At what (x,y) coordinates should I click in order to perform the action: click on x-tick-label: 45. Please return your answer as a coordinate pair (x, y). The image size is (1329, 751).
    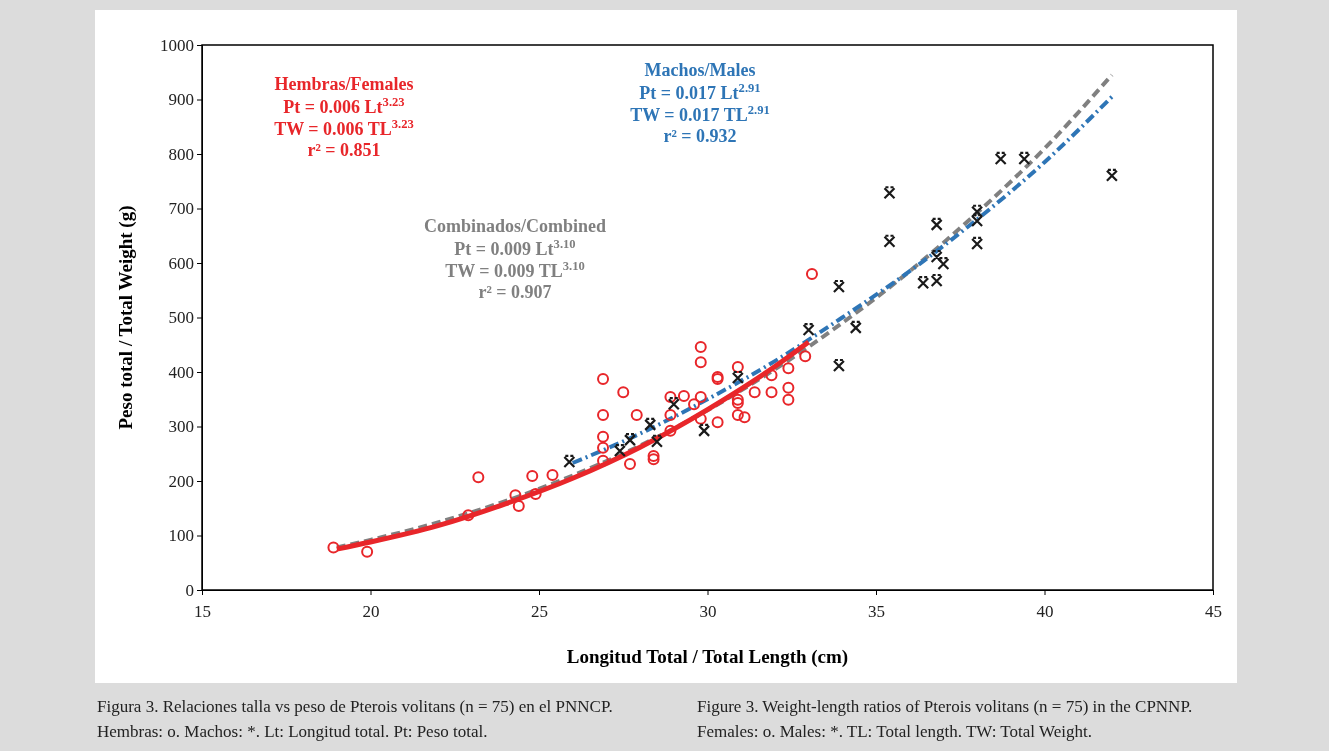
    Looking at the image, I should click on (1213, 611).